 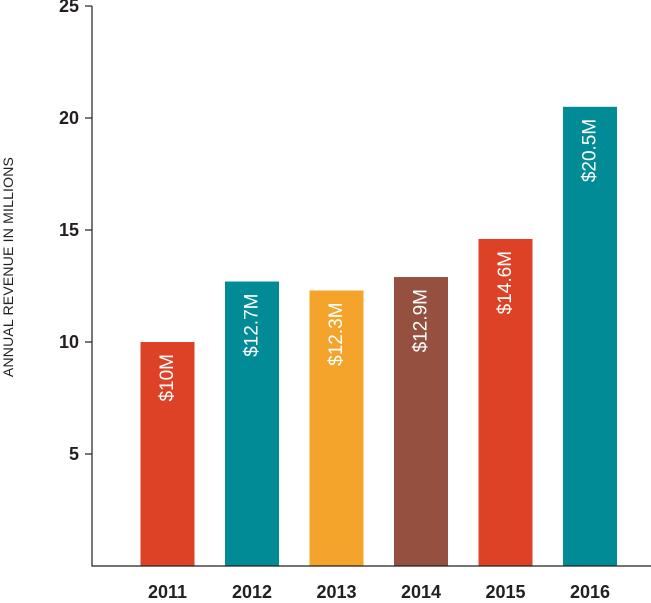 I want to click on bar-2012, so click(x=252, y=423).